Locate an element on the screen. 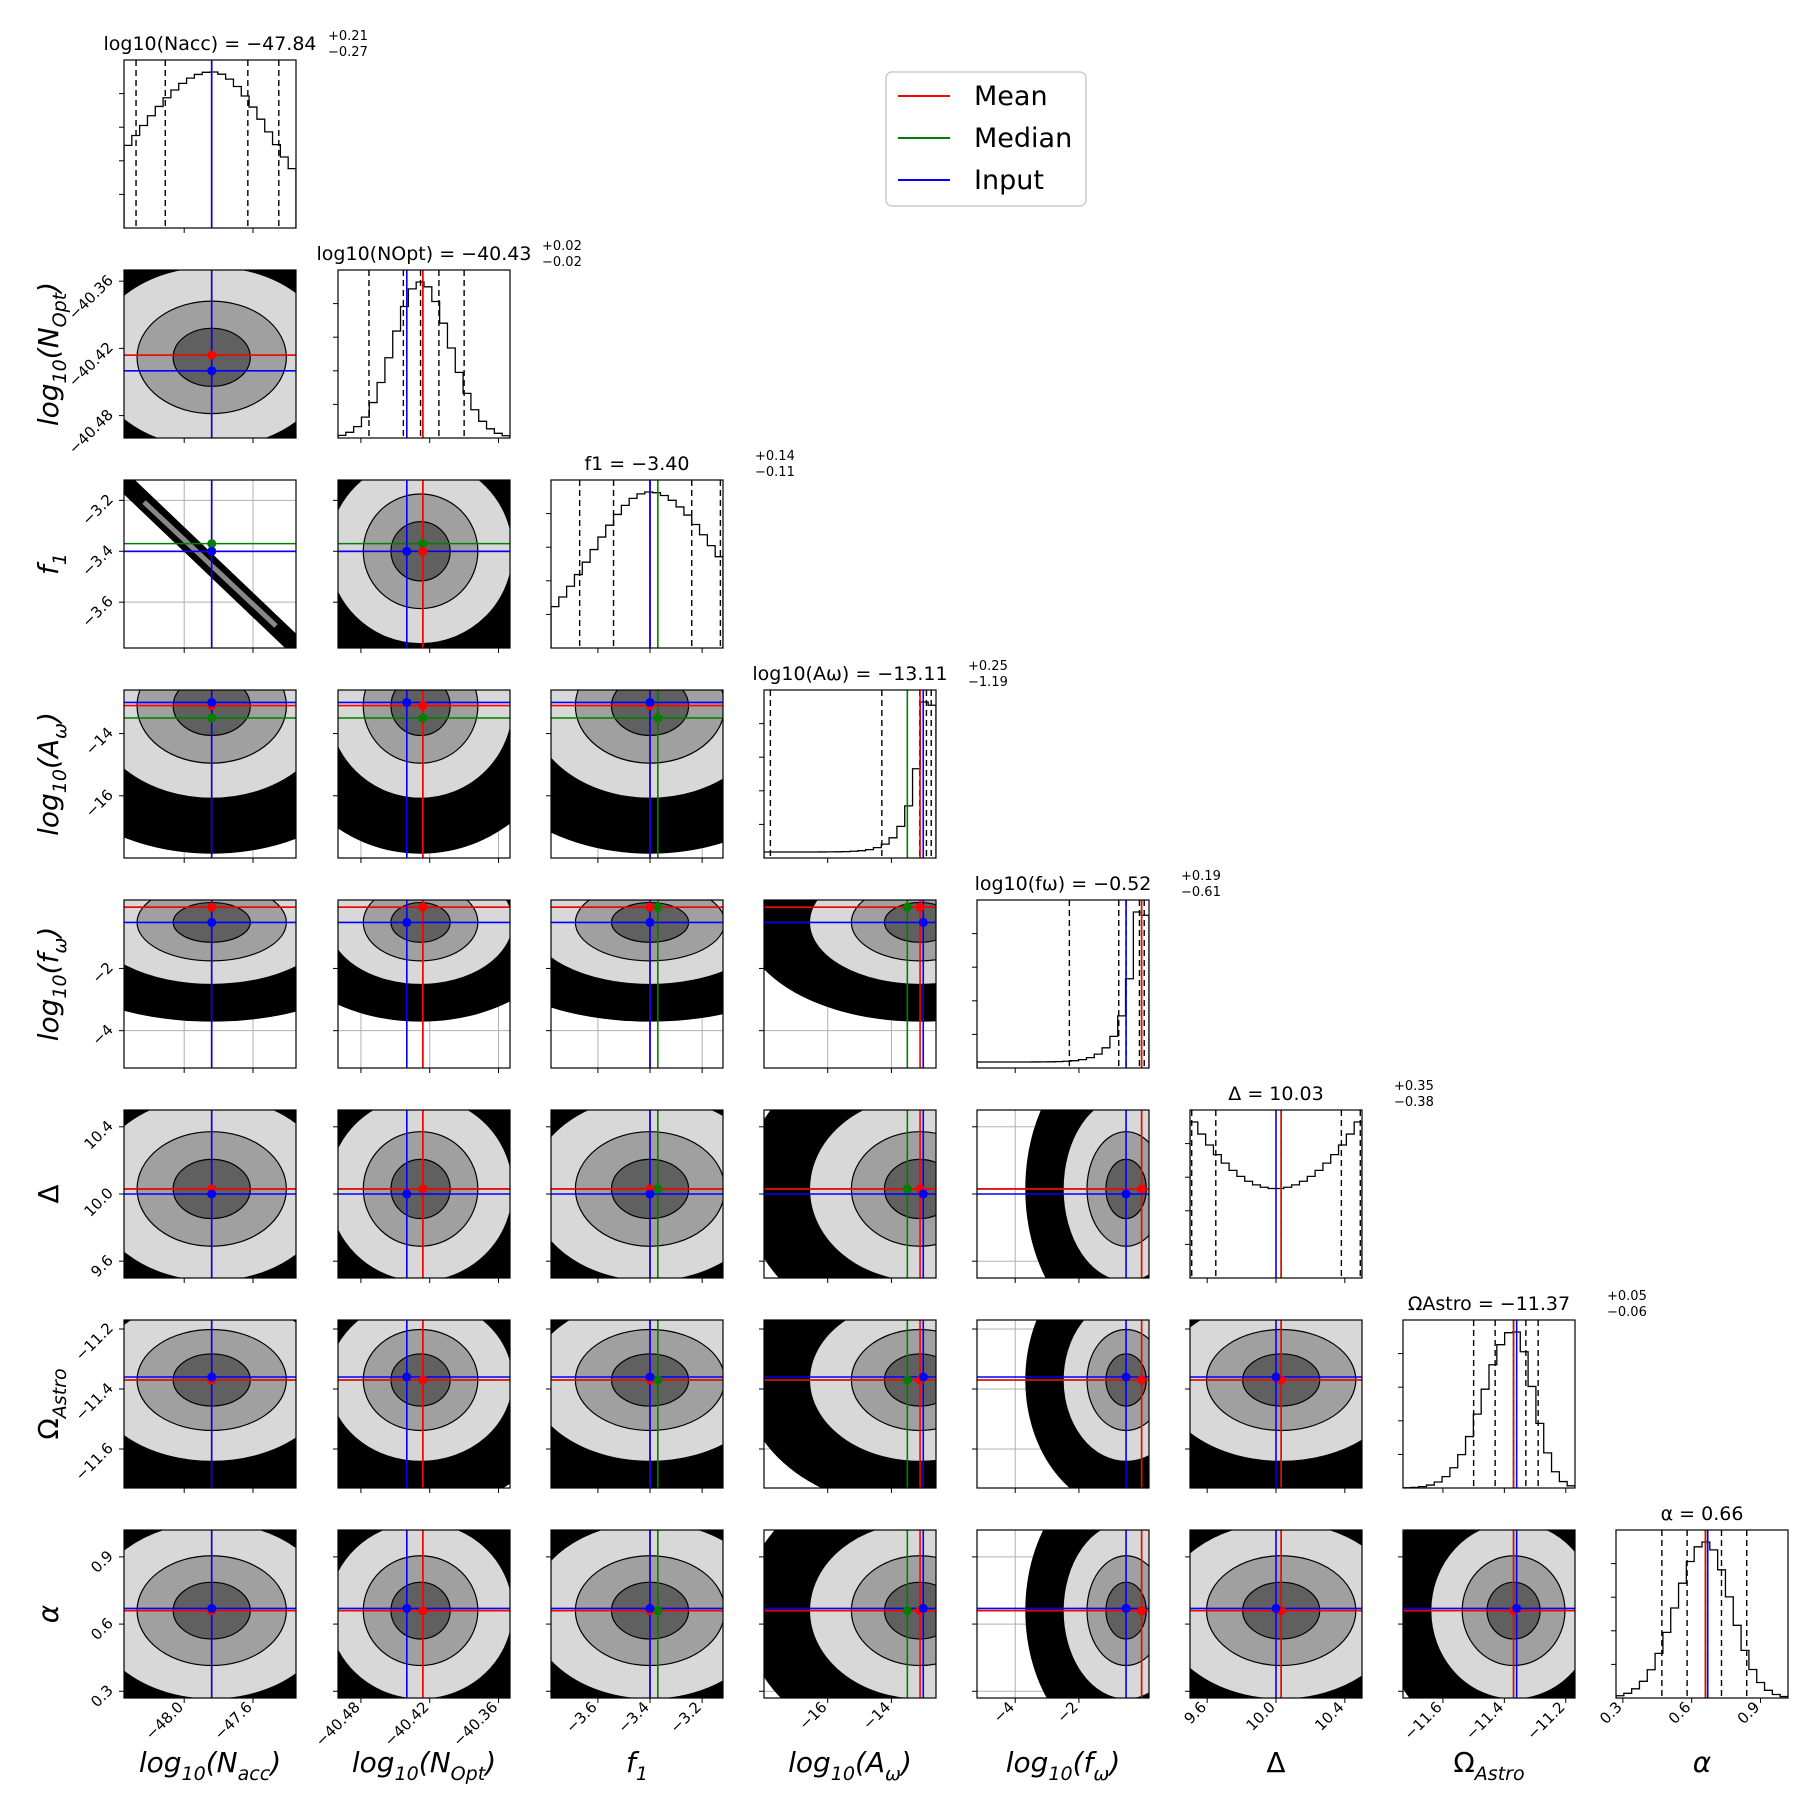 The width and height of the screenshot is (1809, 1809). y-tick-label: −3.6 is located at coordinates (97, 611).